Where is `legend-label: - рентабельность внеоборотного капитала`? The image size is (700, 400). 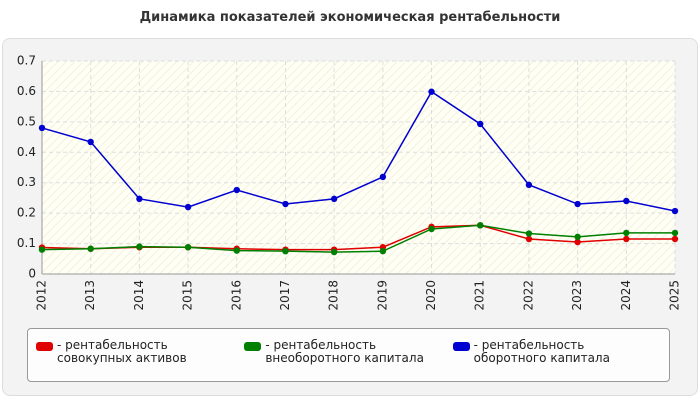
legend-label: - рентабельность внеоборотного капитала is located at coordinates (344, 351).